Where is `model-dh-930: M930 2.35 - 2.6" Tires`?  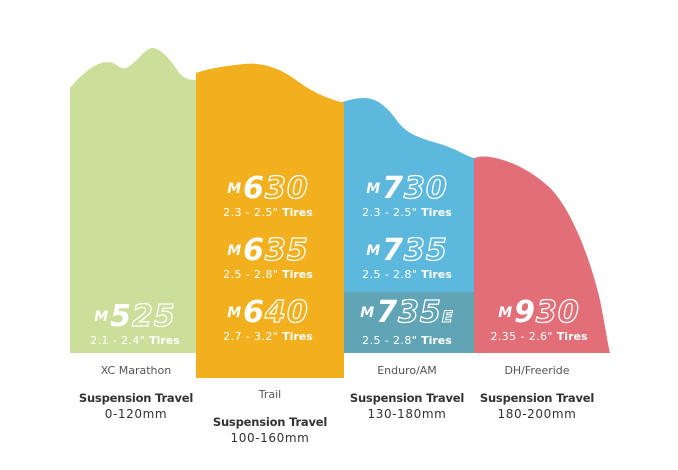
model-dh-930: M930 2.35 - 2.6" Tires is located at coordinates (539, 319).